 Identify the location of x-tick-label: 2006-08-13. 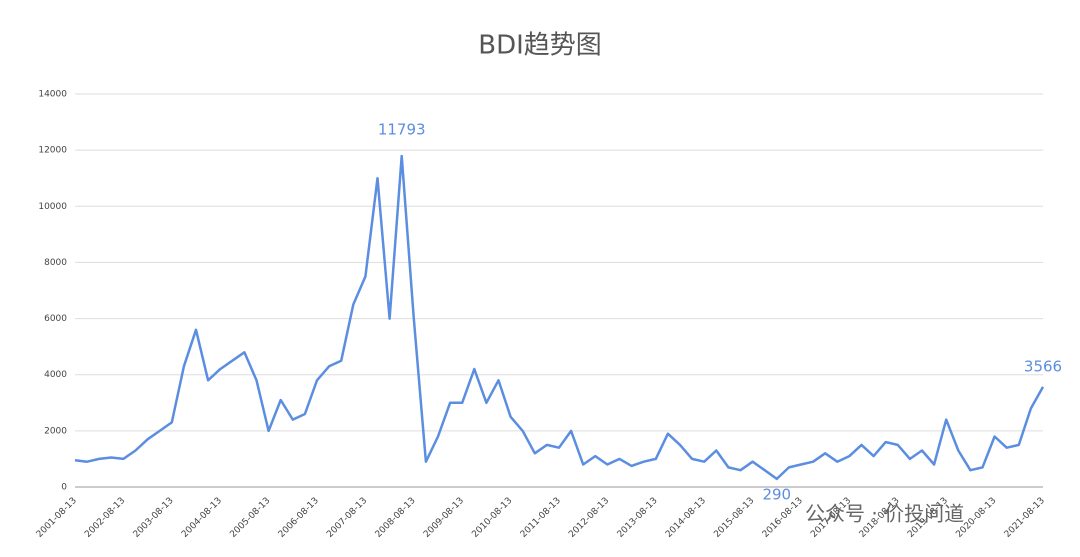
(299, 518).